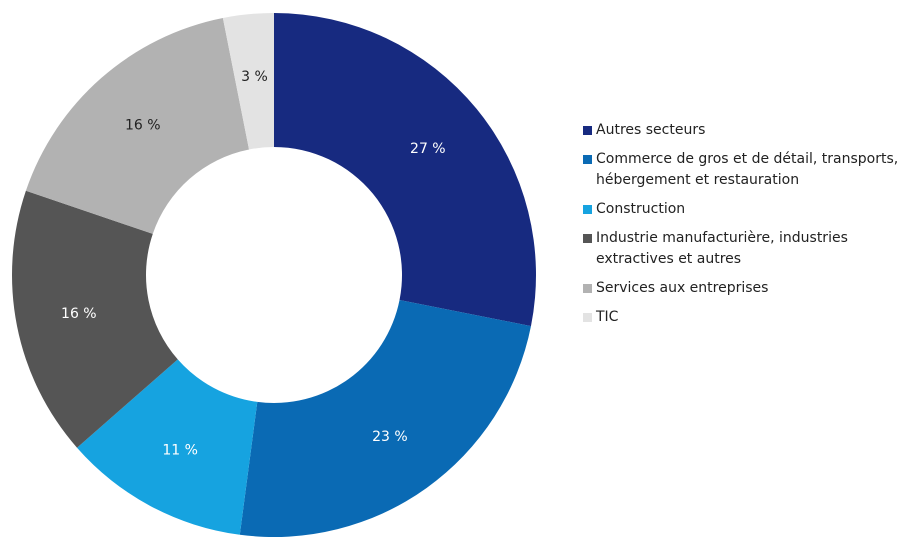 The image size is (910, 537). I want to click on data-label: 11 %, so click(180, 451).